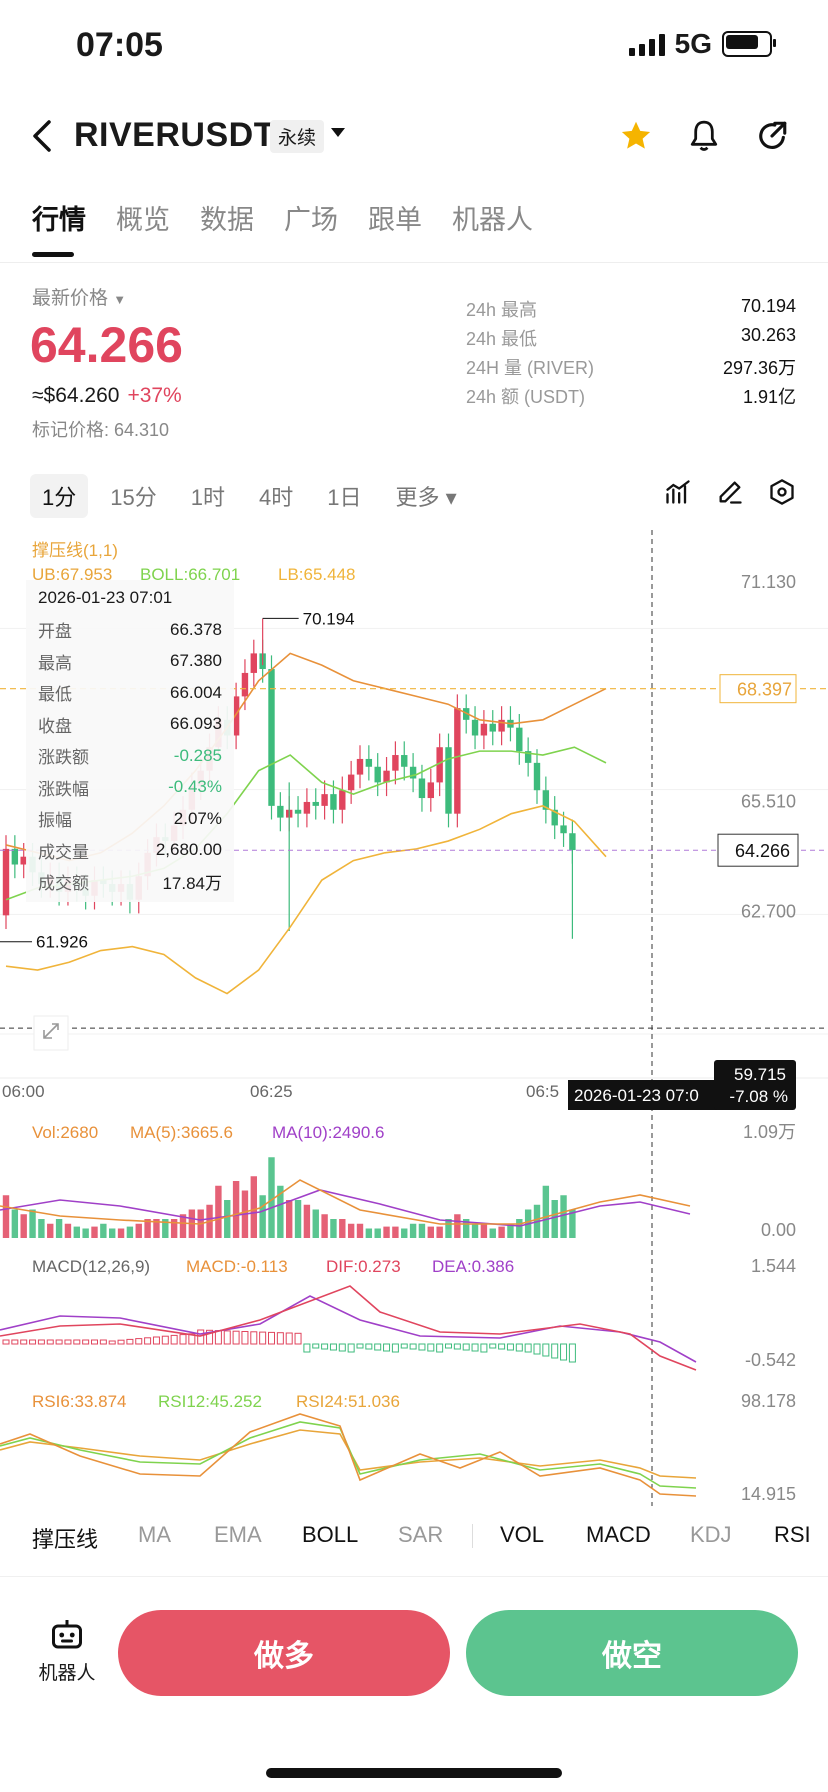 The image size is (828, 1792). I want to click on home-indicator, so click(414, 1773).